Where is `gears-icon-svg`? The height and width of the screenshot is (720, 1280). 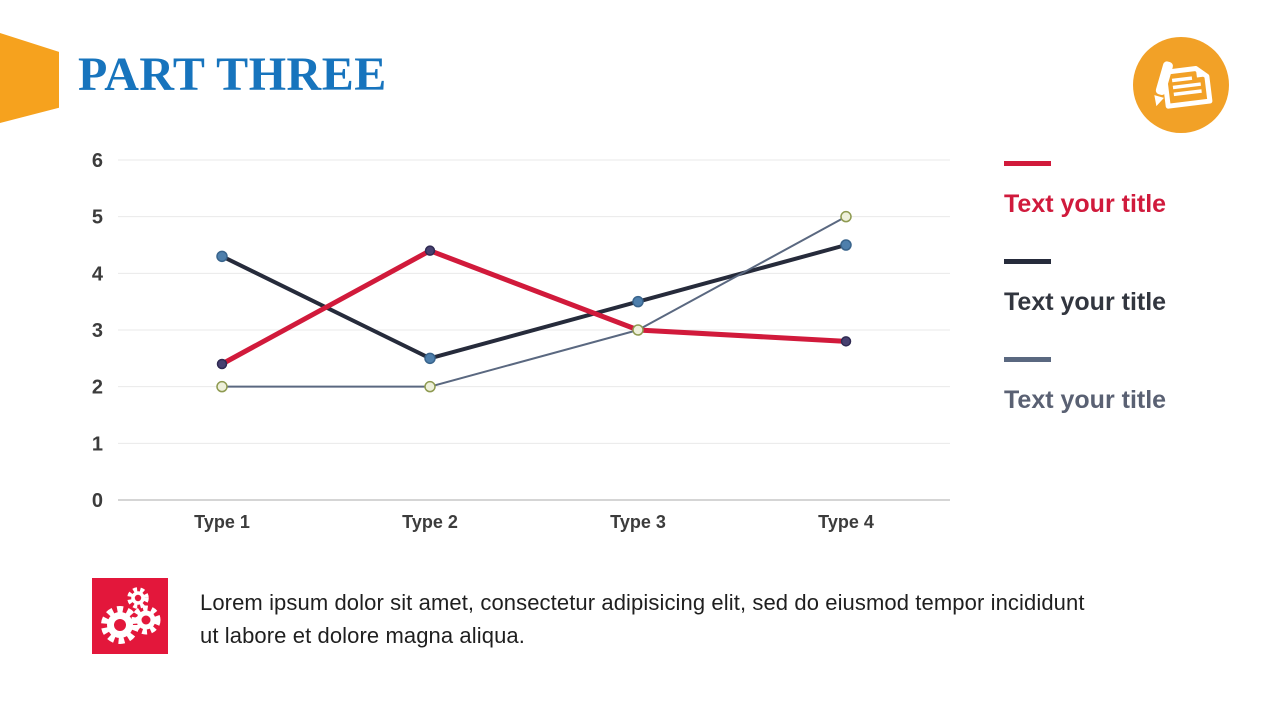 gears-icon-svg is located at coordinates (130, 616).